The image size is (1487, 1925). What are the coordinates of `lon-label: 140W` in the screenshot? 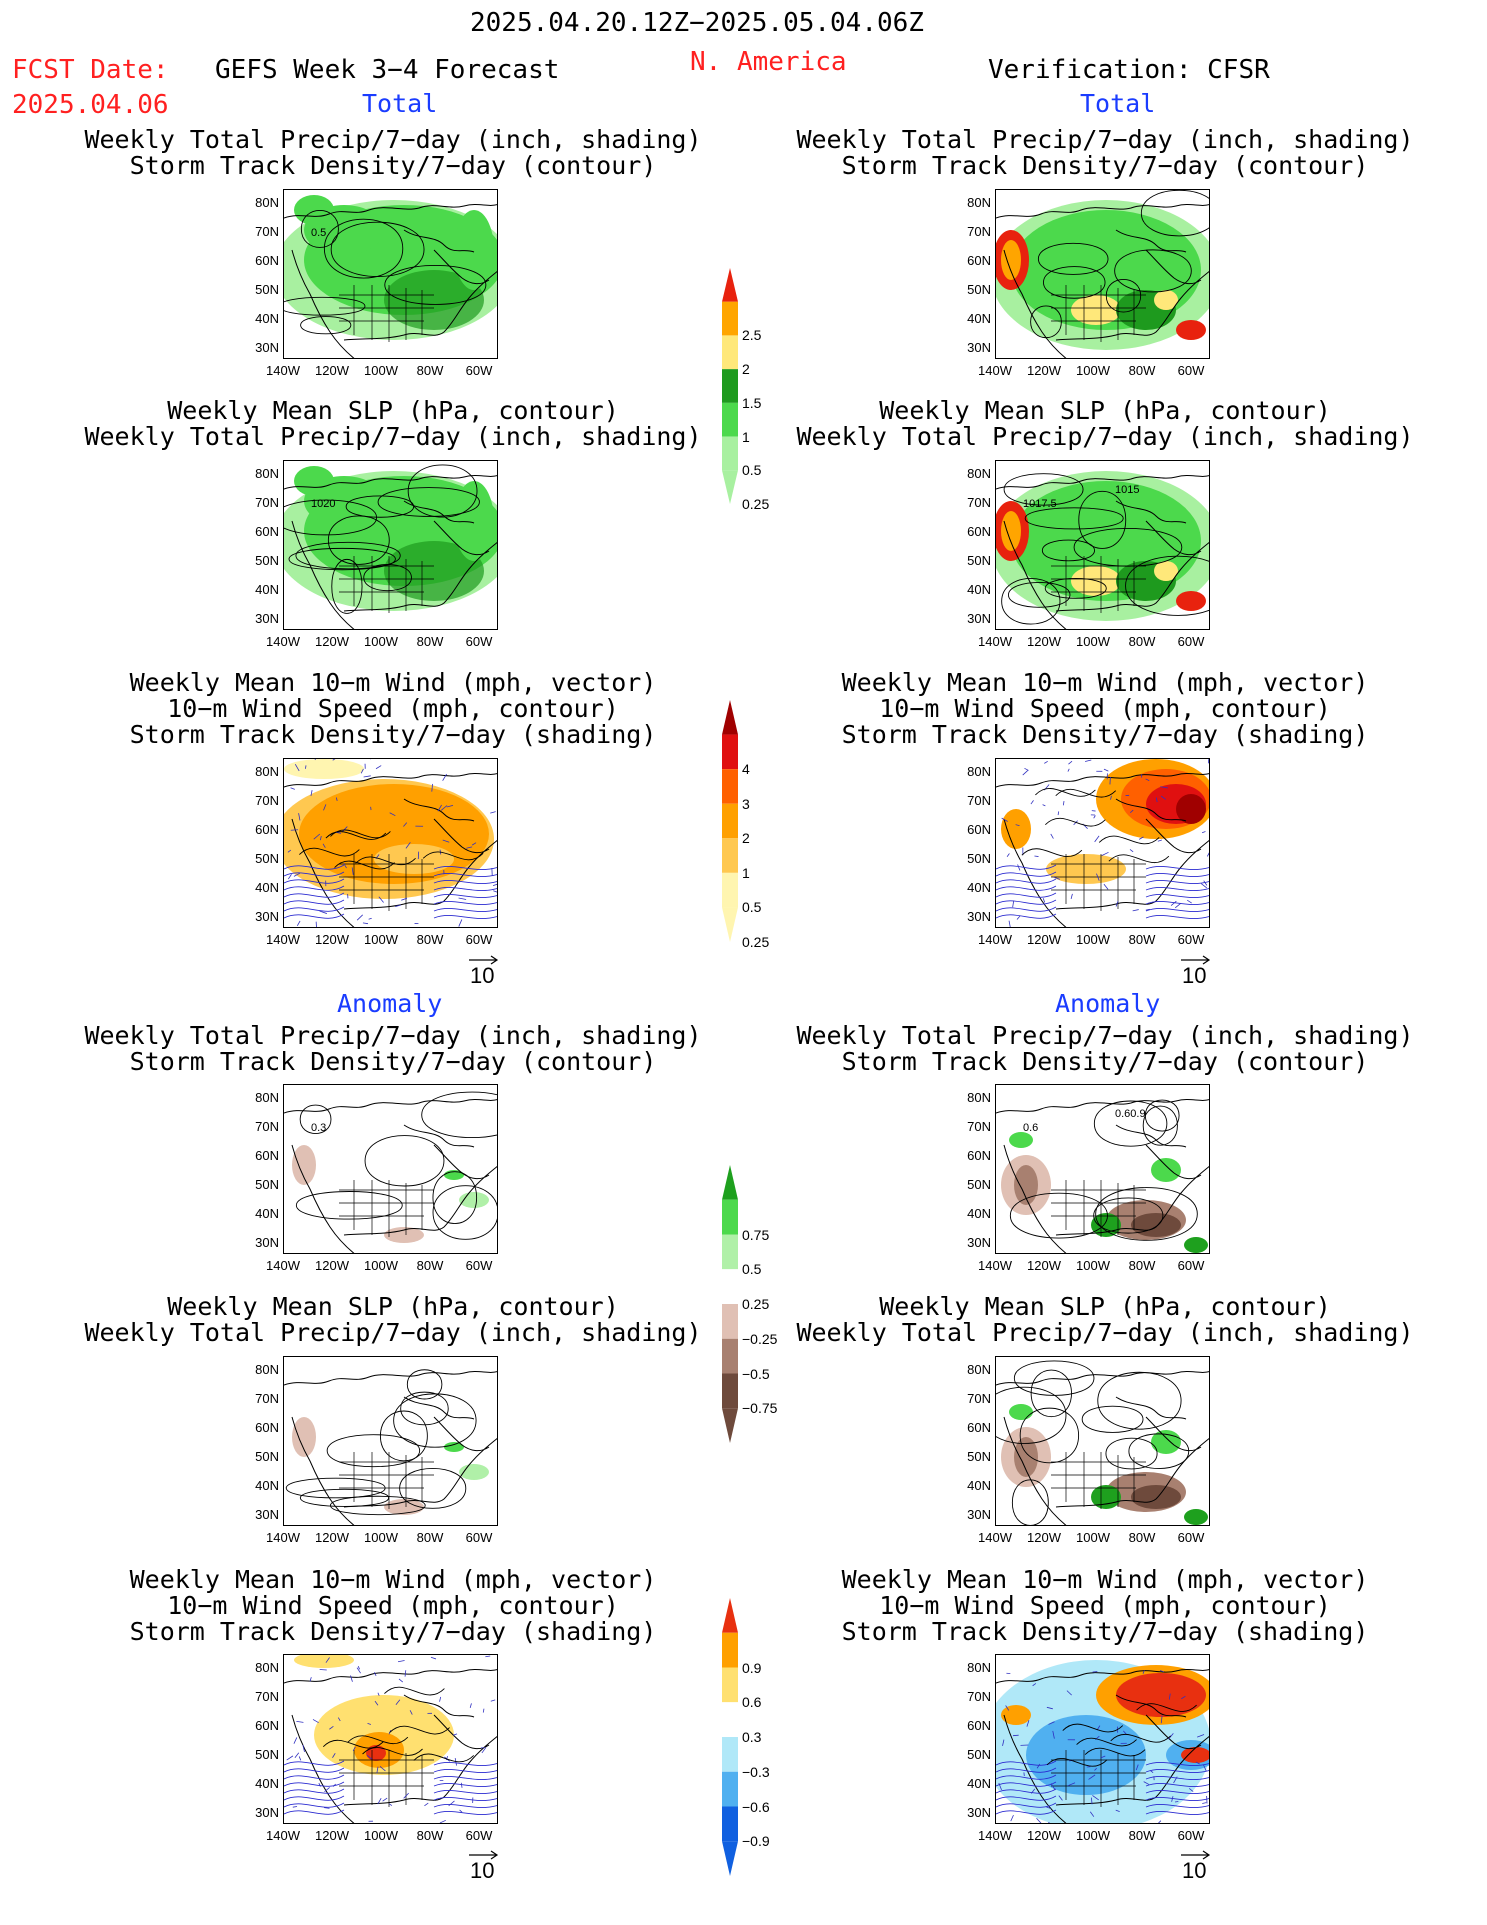 It's located at (995, 1265).